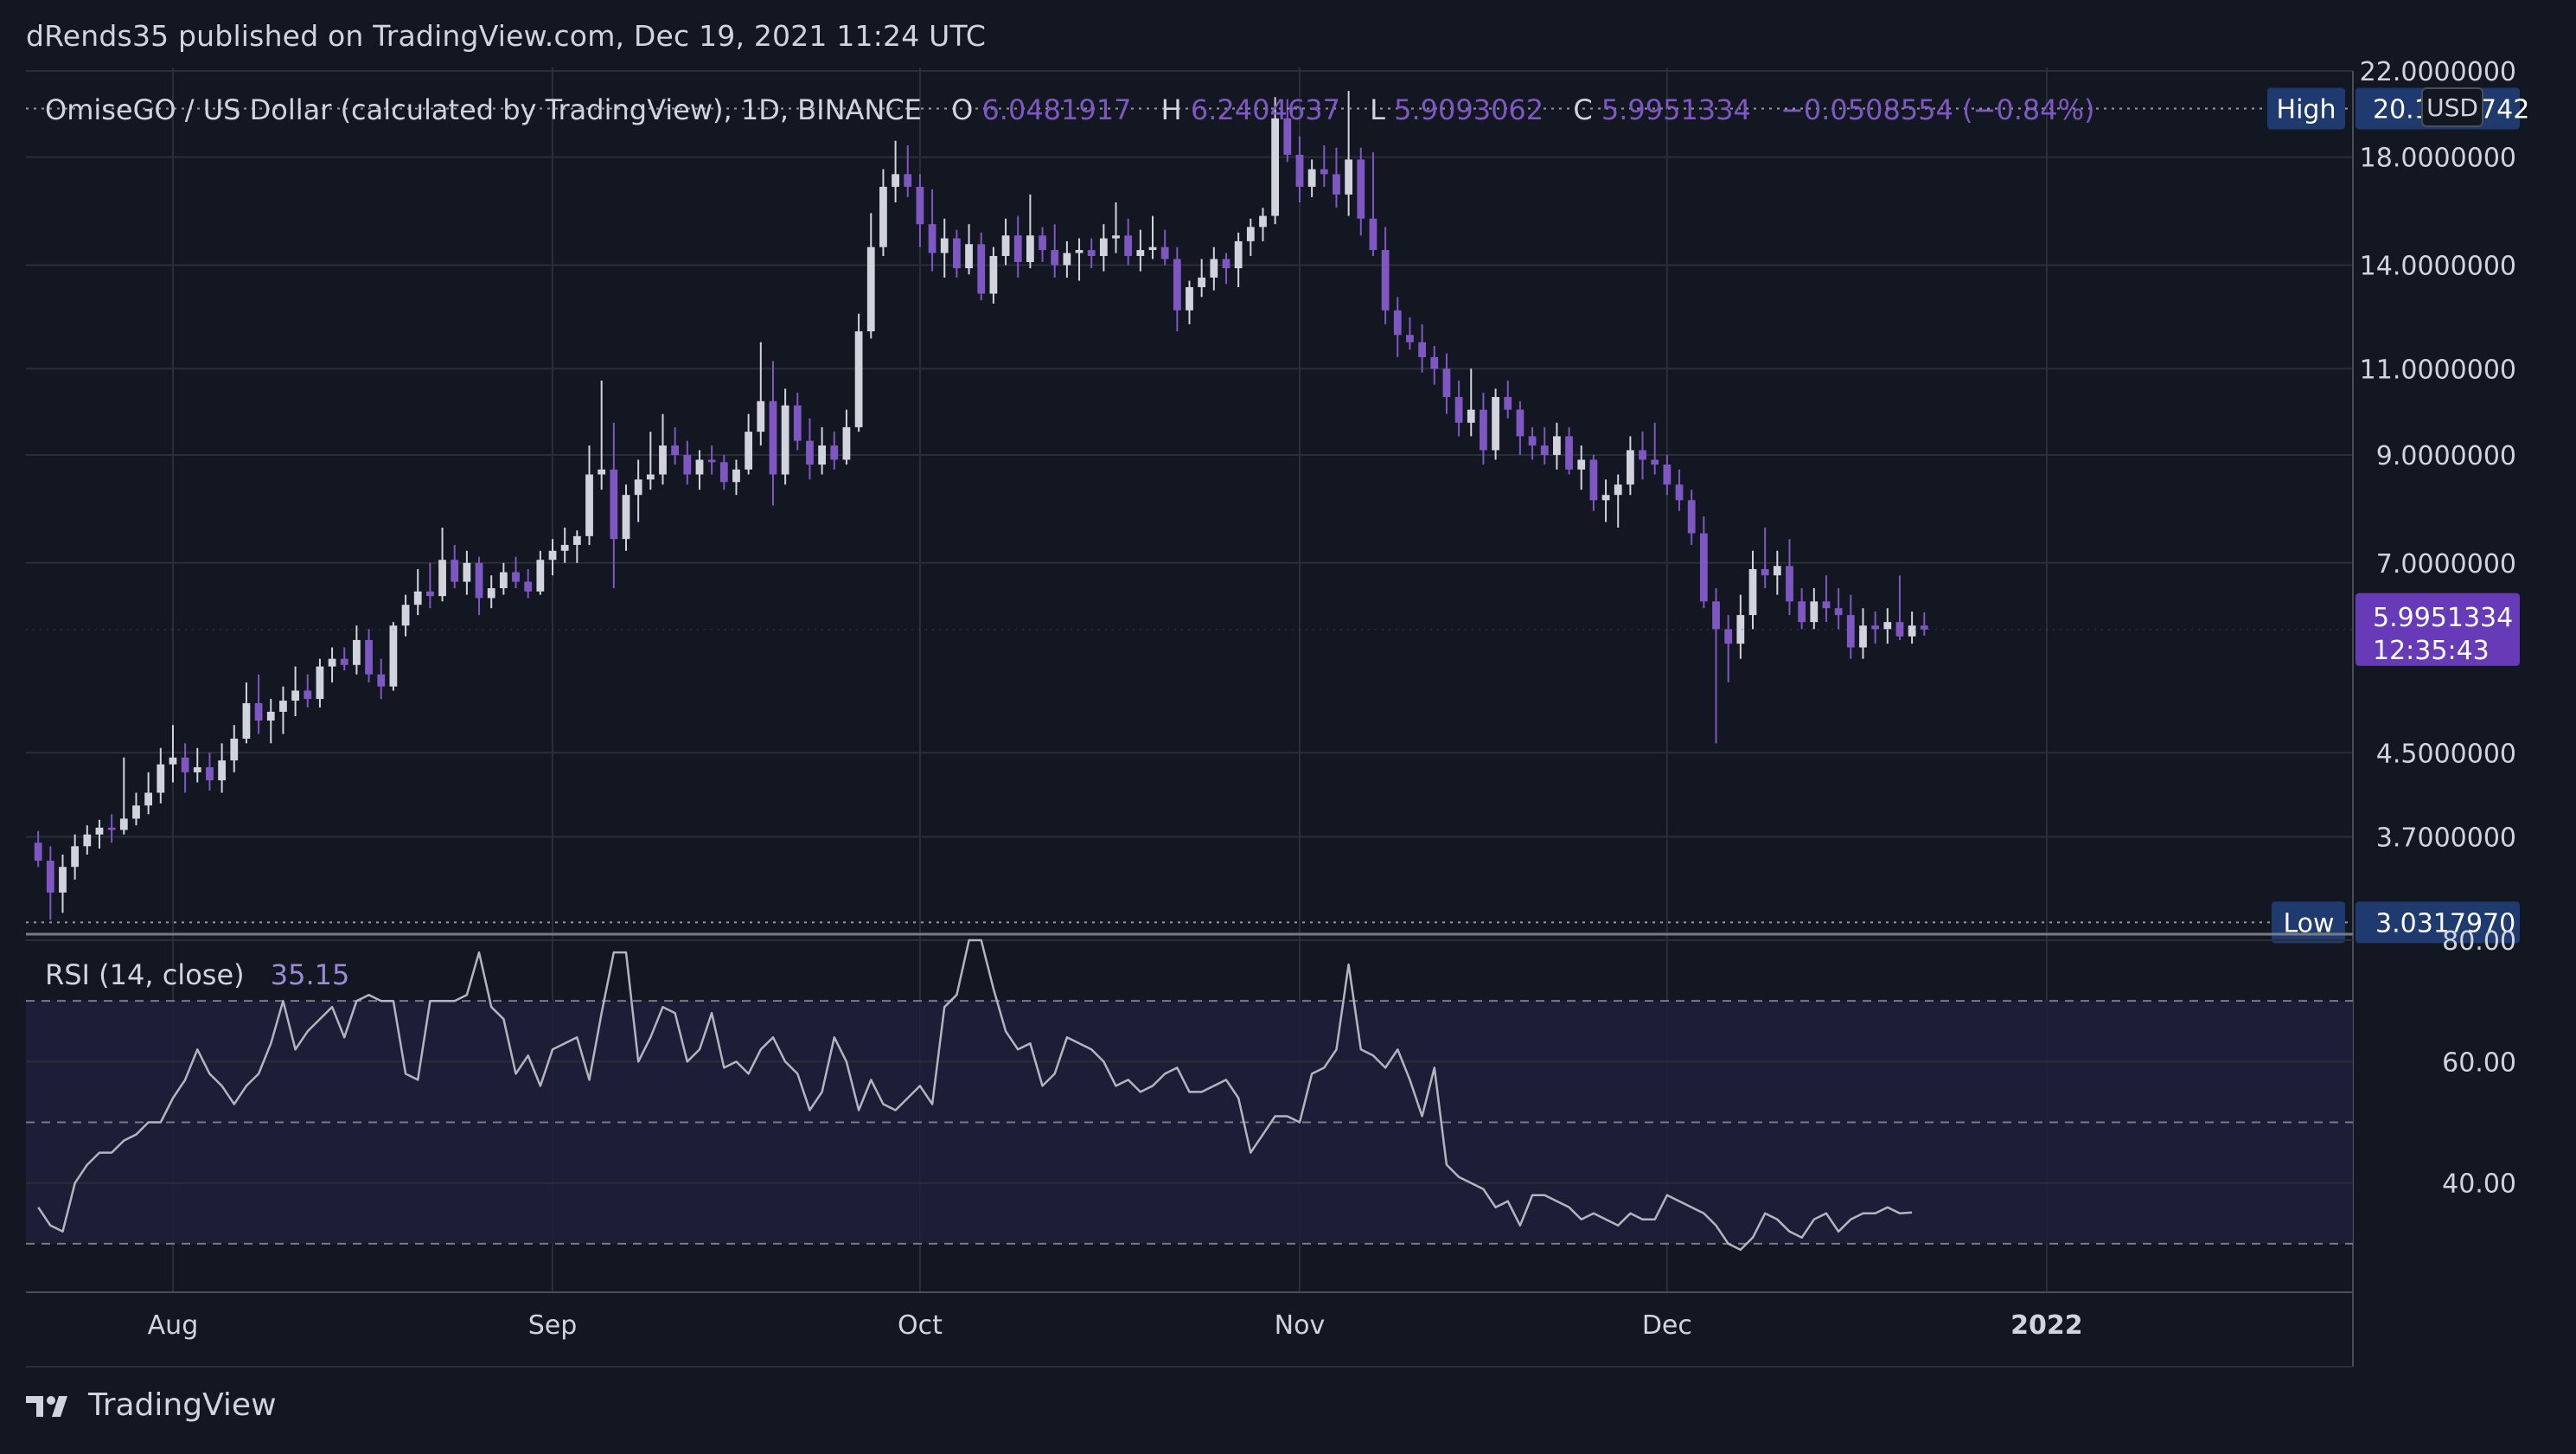  I want to click on price-tick-label: 9.0000000, so click(2446, 456).